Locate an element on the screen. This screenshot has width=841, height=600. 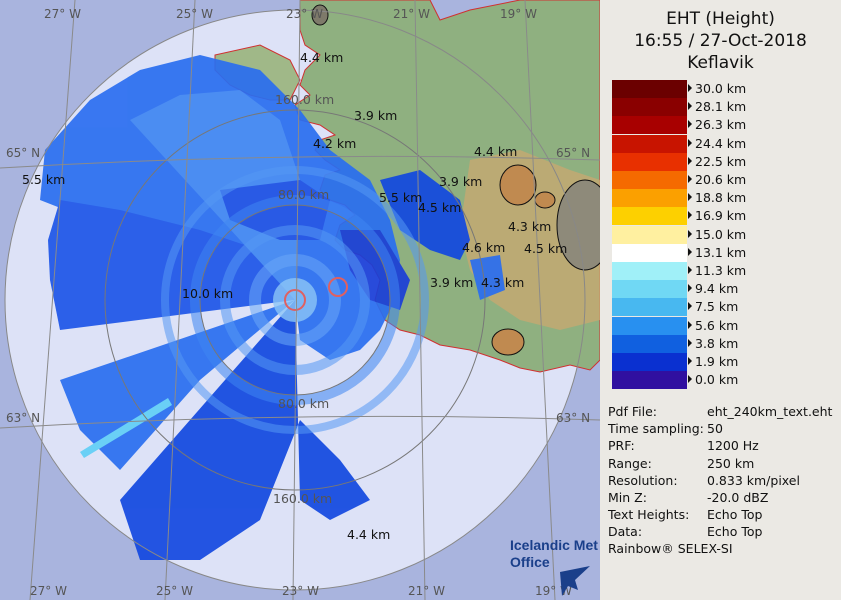
info-key: Data: is located at coordinates (625, 532).